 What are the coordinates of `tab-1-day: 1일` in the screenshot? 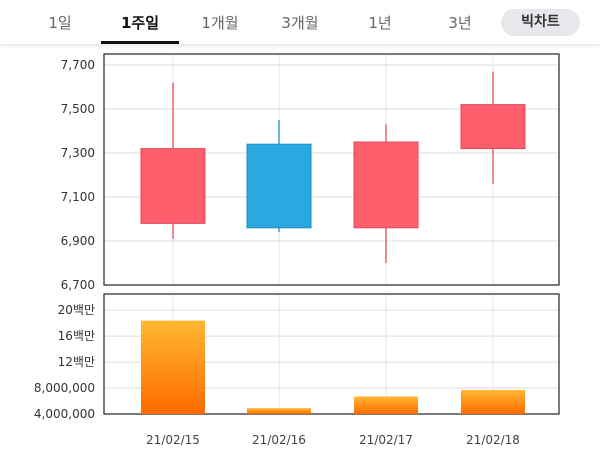 It's located at (60, 23).